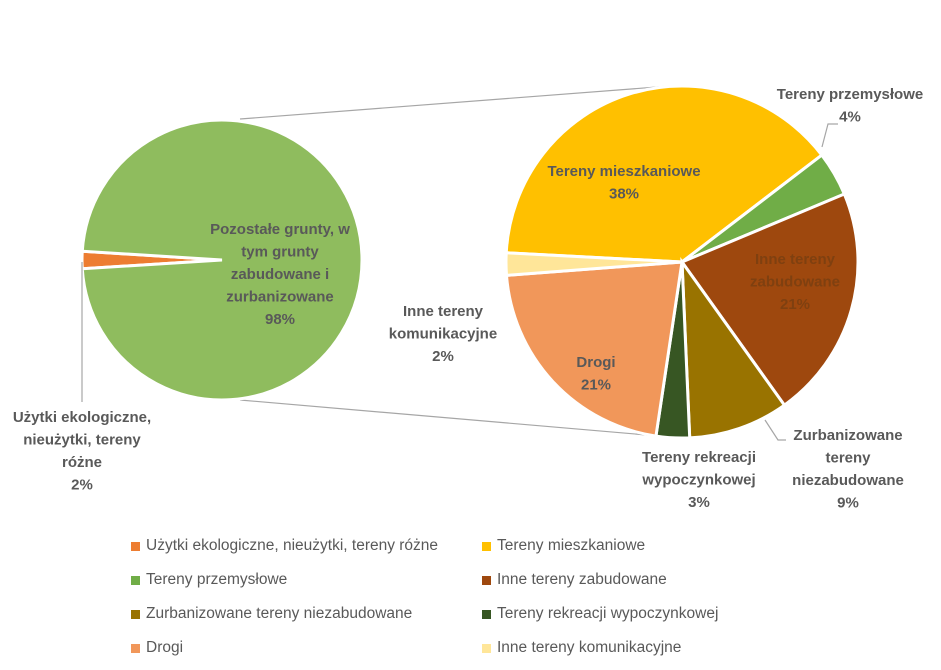 The width and height of the screenshot is (941, 670). I want to click on label-tereny-rekreacji-wypoczynkowej: Tereny rekreacji wypoczynkowej 3%, so click(698, 480).